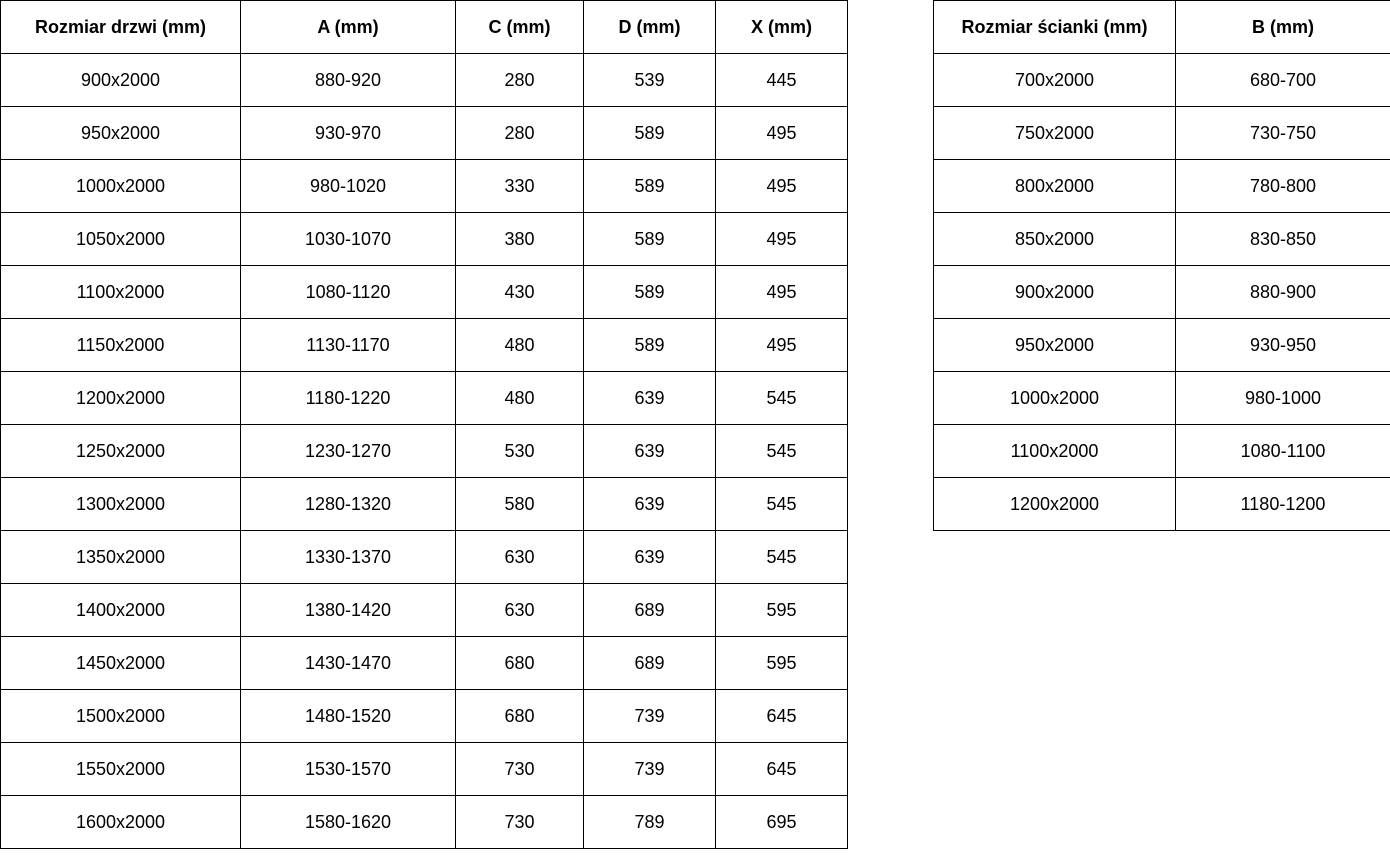 The height and width of the screenshot is (865, 1390). What do you see at coordinates (348, 27) in the screenshot?
I see `column-header: A (mm)` at bounding box center [348, 27].